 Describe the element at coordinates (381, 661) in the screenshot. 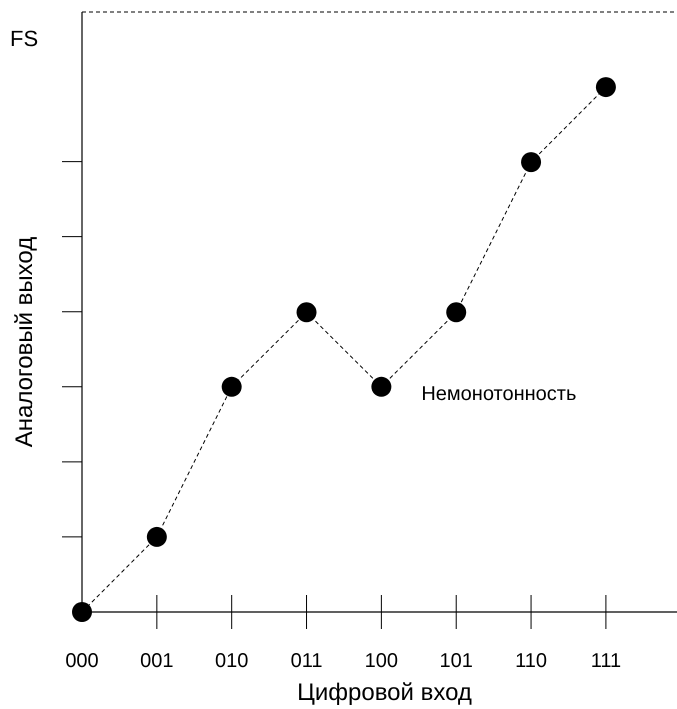

I see `x-tick-label: 100` at that location.